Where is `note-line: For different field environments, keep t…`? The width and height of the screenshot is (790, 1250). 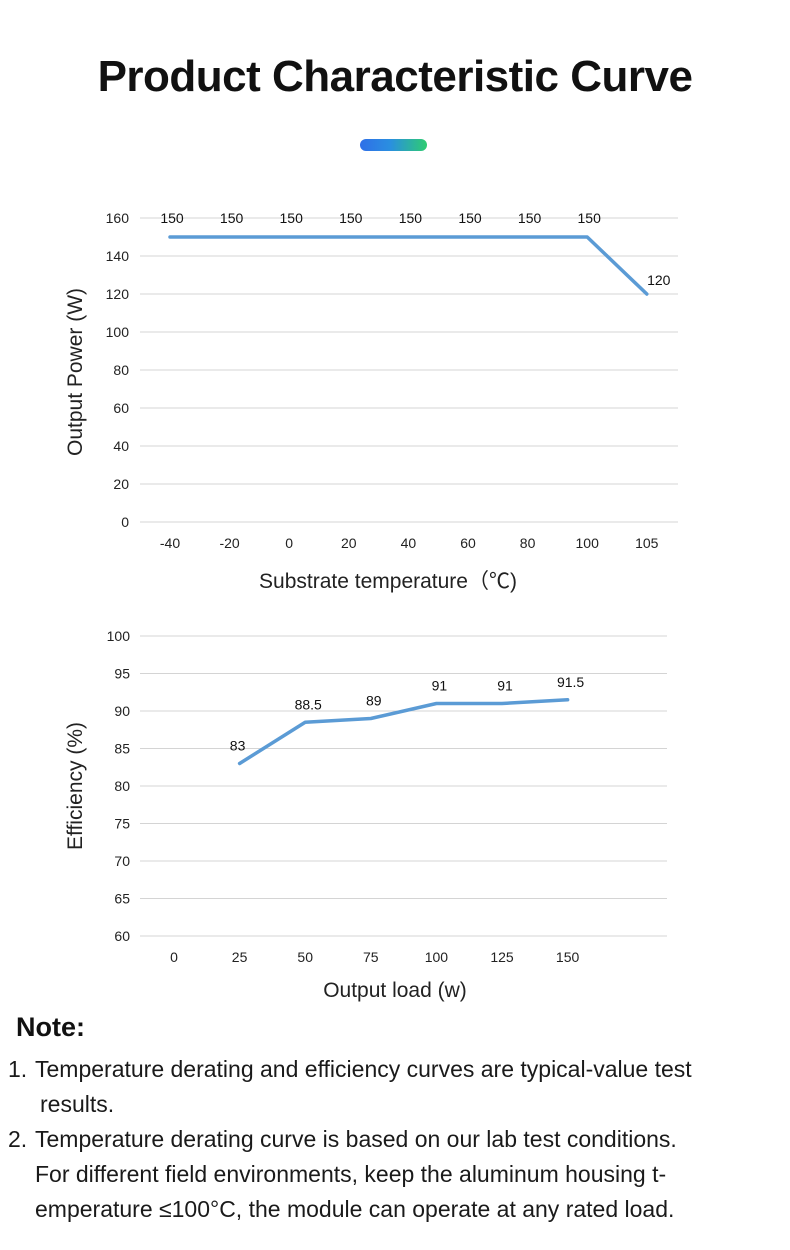 note-line: For different field environments, keep t… is located at coordinates (351, 1174).